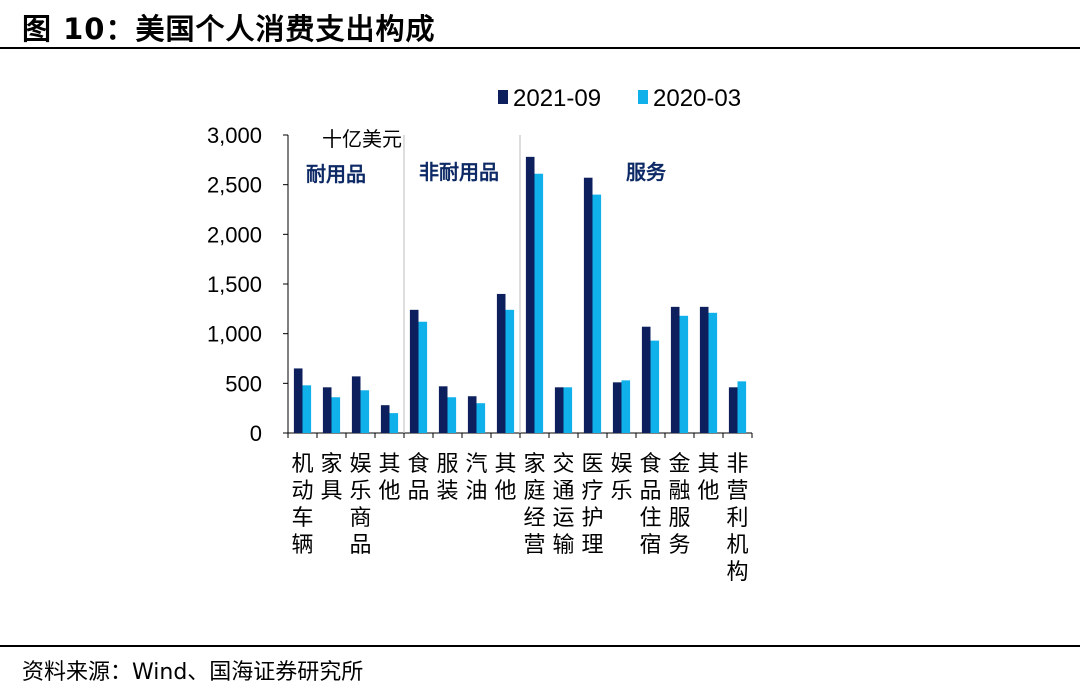 Image resolution: width=1080 pixels, height=695 pixels. I want to click on y-tick-label: 2,500, so click(234, 185).